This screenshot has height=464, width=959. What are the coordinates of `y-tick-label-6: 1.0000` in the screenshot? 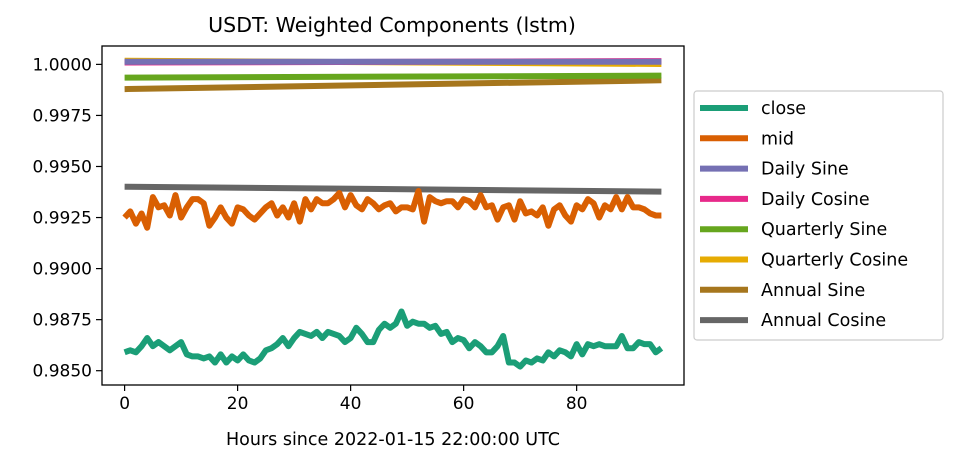 It's located at (62, 65).